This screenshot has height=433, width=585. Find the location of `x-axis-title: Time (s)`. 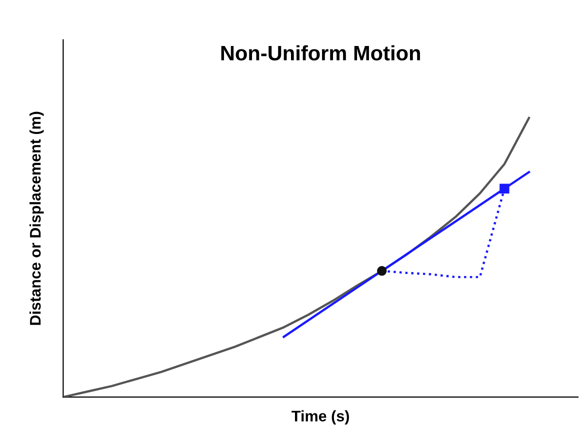

x-axis-title: Time (s) is located at coordinates (320, 417).